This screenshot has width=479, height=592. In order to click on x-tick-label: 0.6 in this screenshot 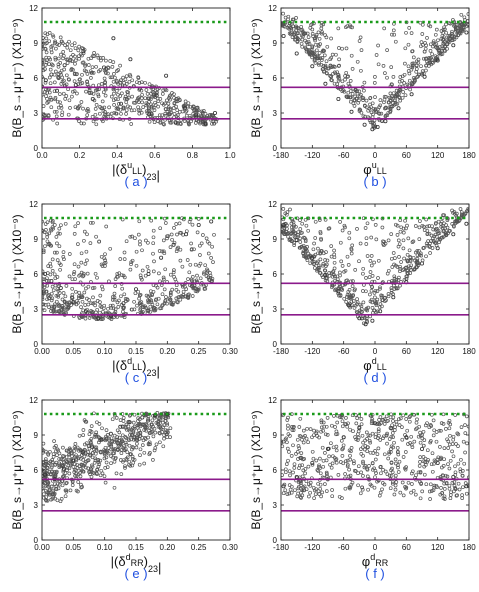, I will do `click(155, 155)`.